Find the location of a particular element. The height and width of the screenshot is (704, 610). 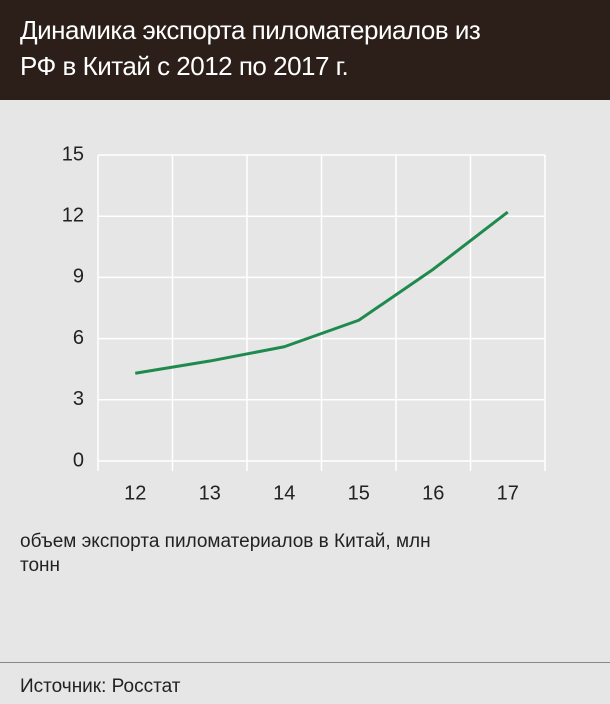

y-tick-label: 9 is located at coordinates (78, 277).